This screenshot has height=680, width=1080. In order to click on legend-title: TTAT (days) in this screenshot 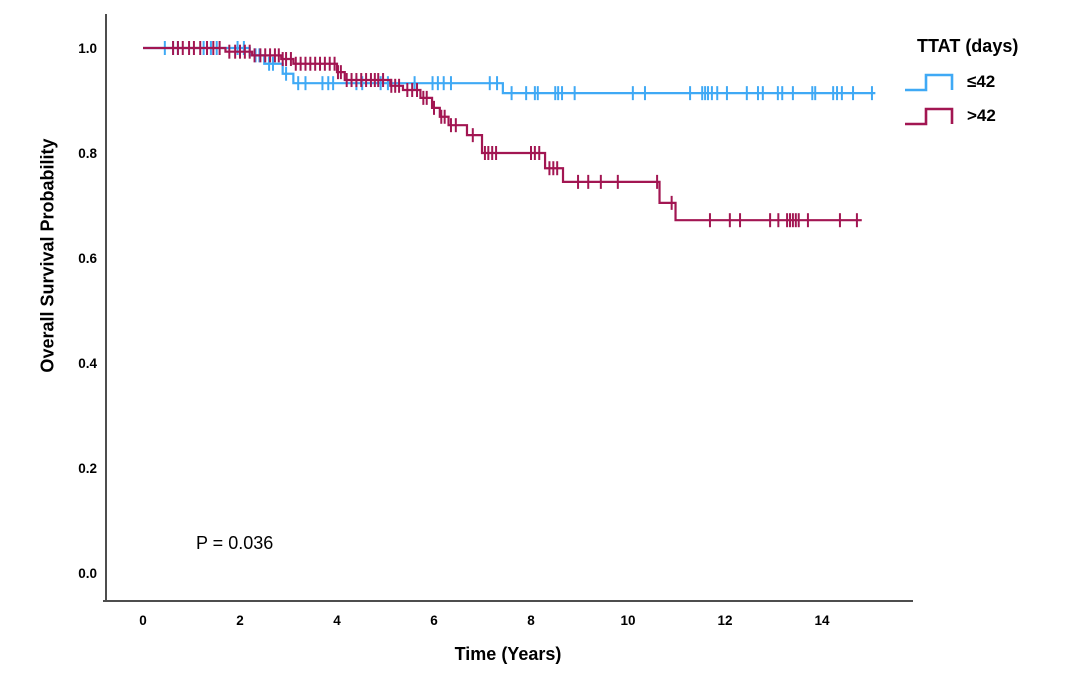, I will do `click(968, 46)`.